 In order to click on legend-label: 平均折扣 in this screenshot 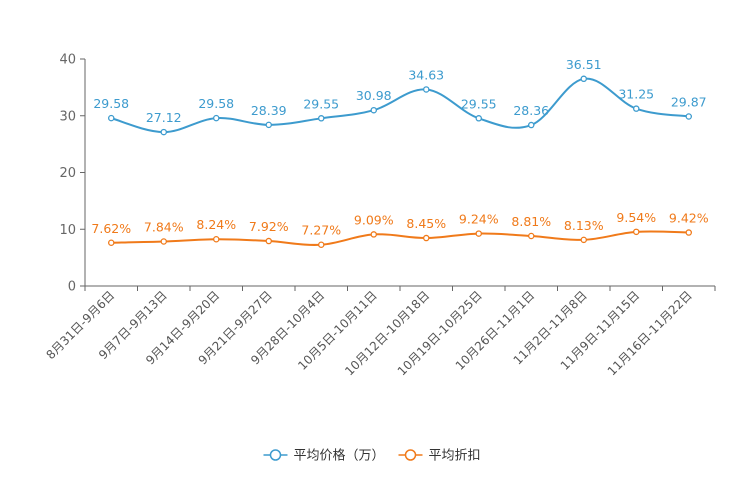, I will do `click(455, 456)`.